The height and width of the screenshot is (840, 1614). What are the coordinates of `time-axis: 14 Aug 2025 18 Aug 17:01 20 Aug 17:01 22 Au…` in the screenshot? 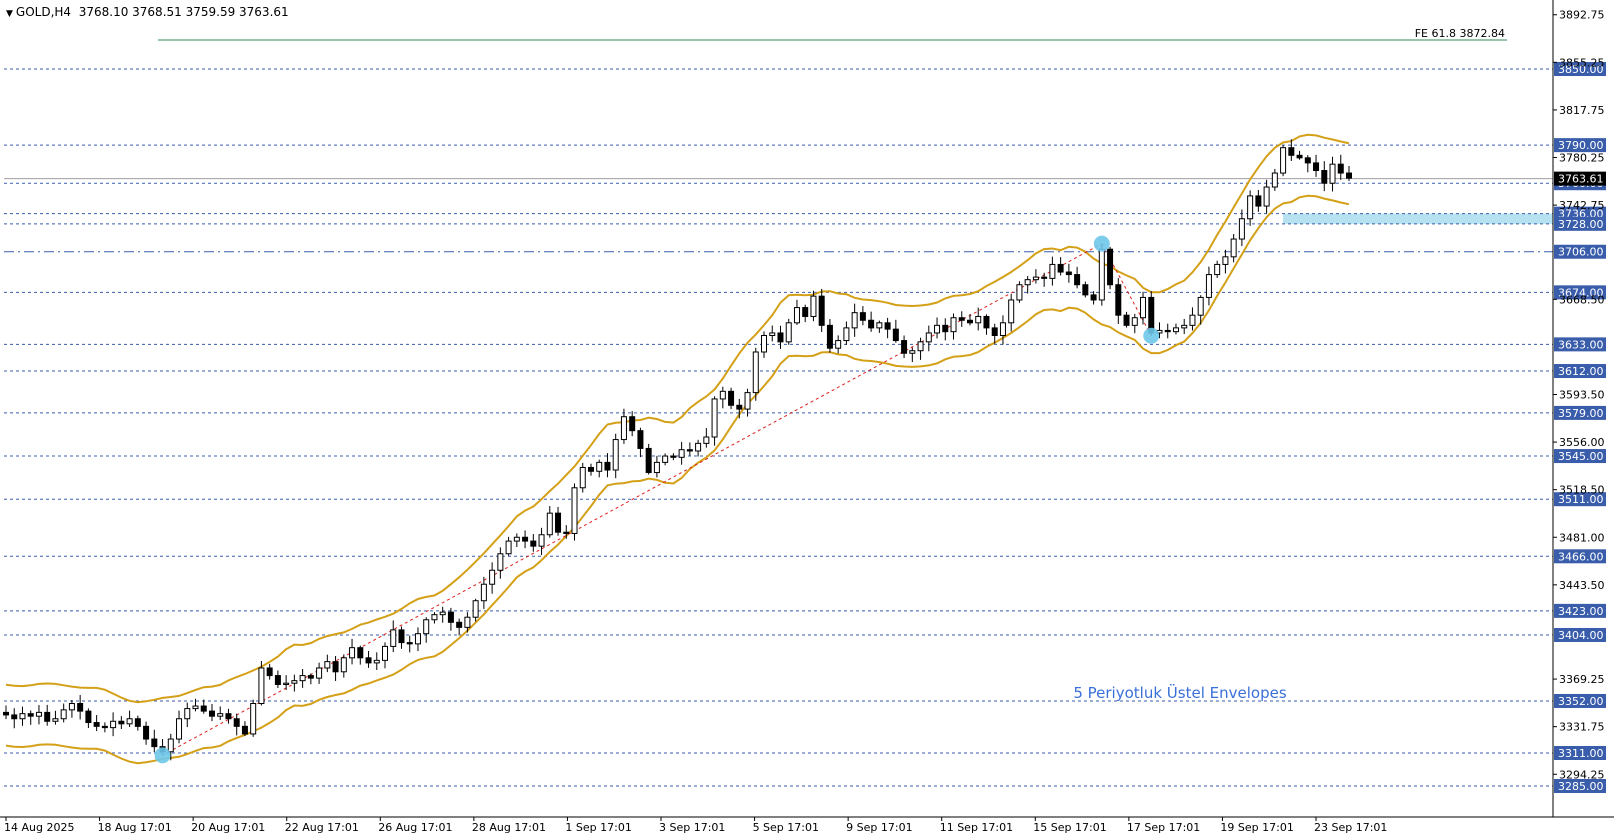 It's located at (807, 825).